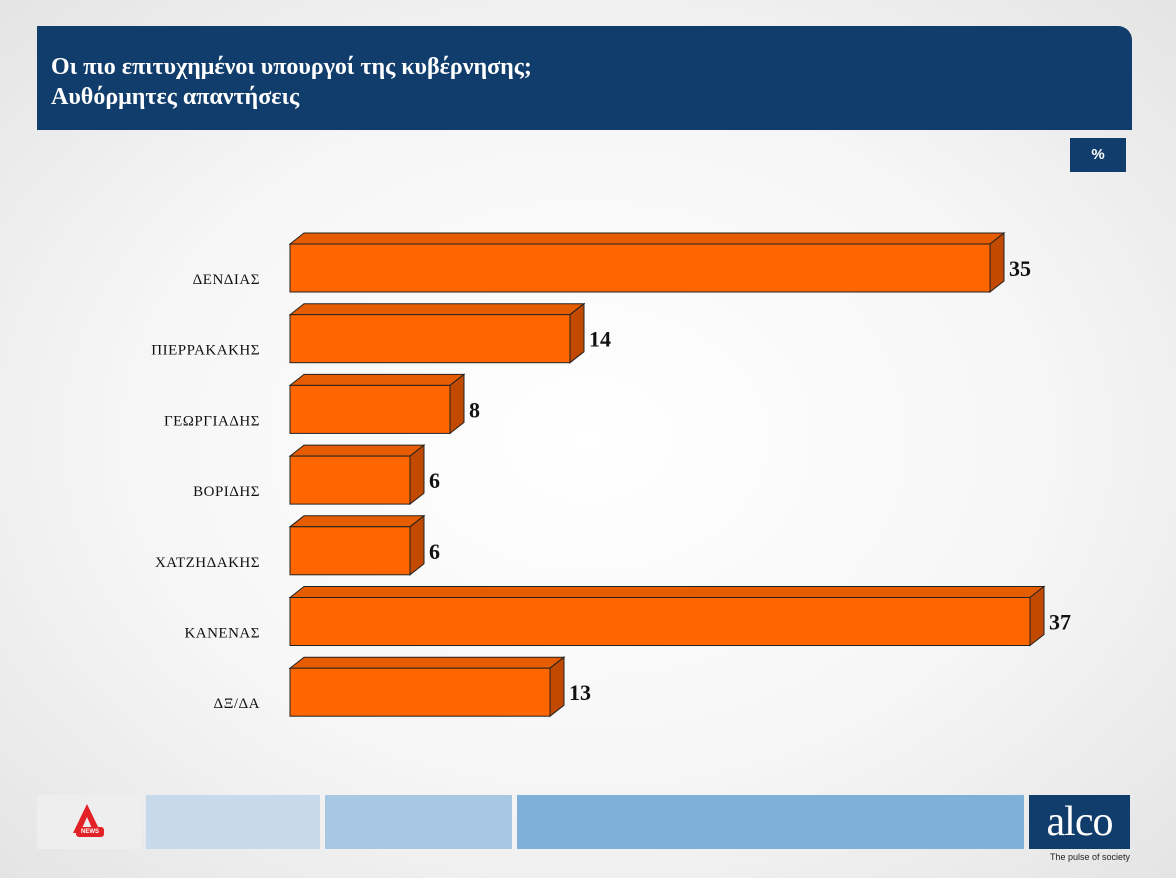 This screenshot has width=1176, height=878. I want to click on category-label: ΠΙΕΡΡΑΚΑΚΗΣ, so click(205, 351).